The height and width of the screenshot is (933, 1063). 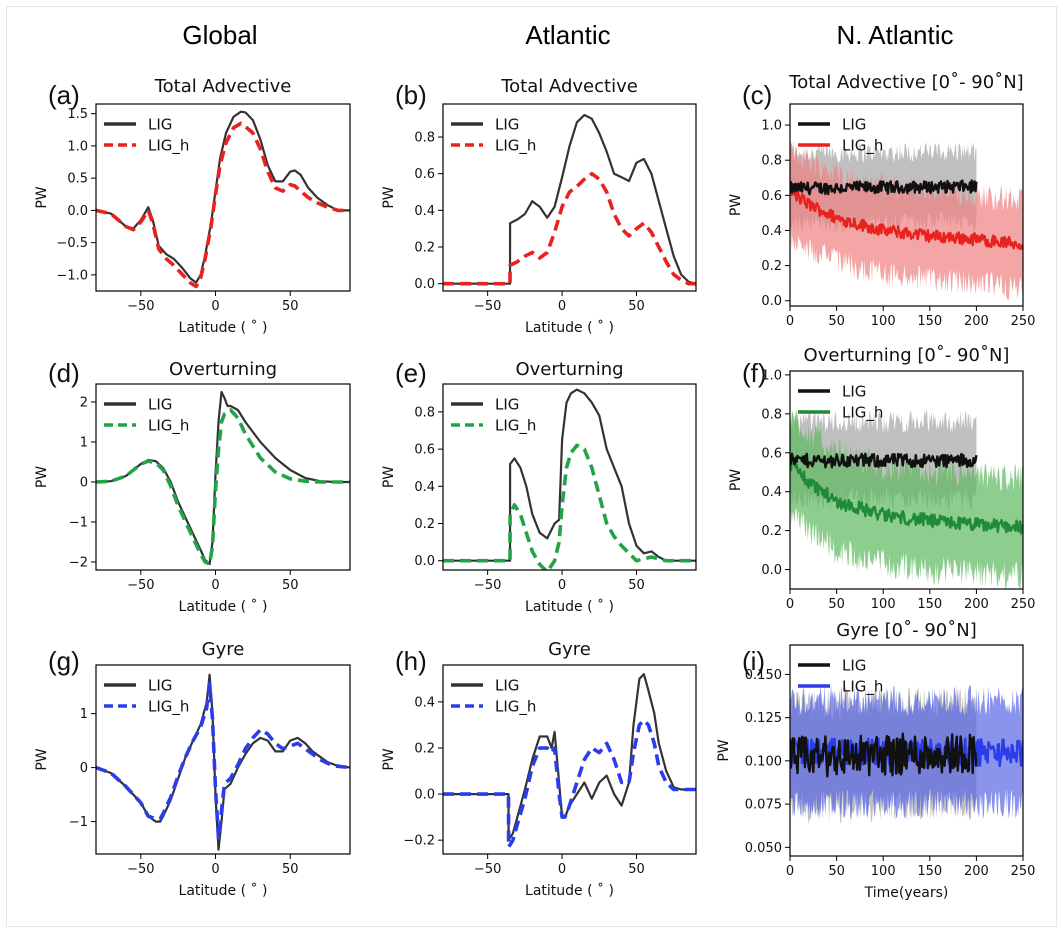 I want to click on series-f-lig-h-line, so click(x=906, y=496).